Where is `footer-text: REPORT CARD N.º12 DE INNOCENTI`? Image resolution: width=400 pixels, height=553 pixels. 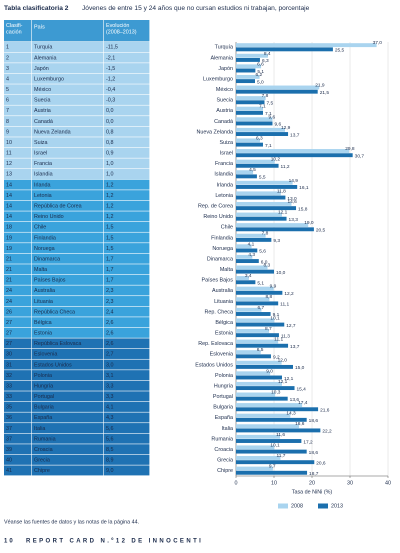
footer-text: REPORT CARD N.º12 DE INNOCENTI is located at coordinates (114, 542).